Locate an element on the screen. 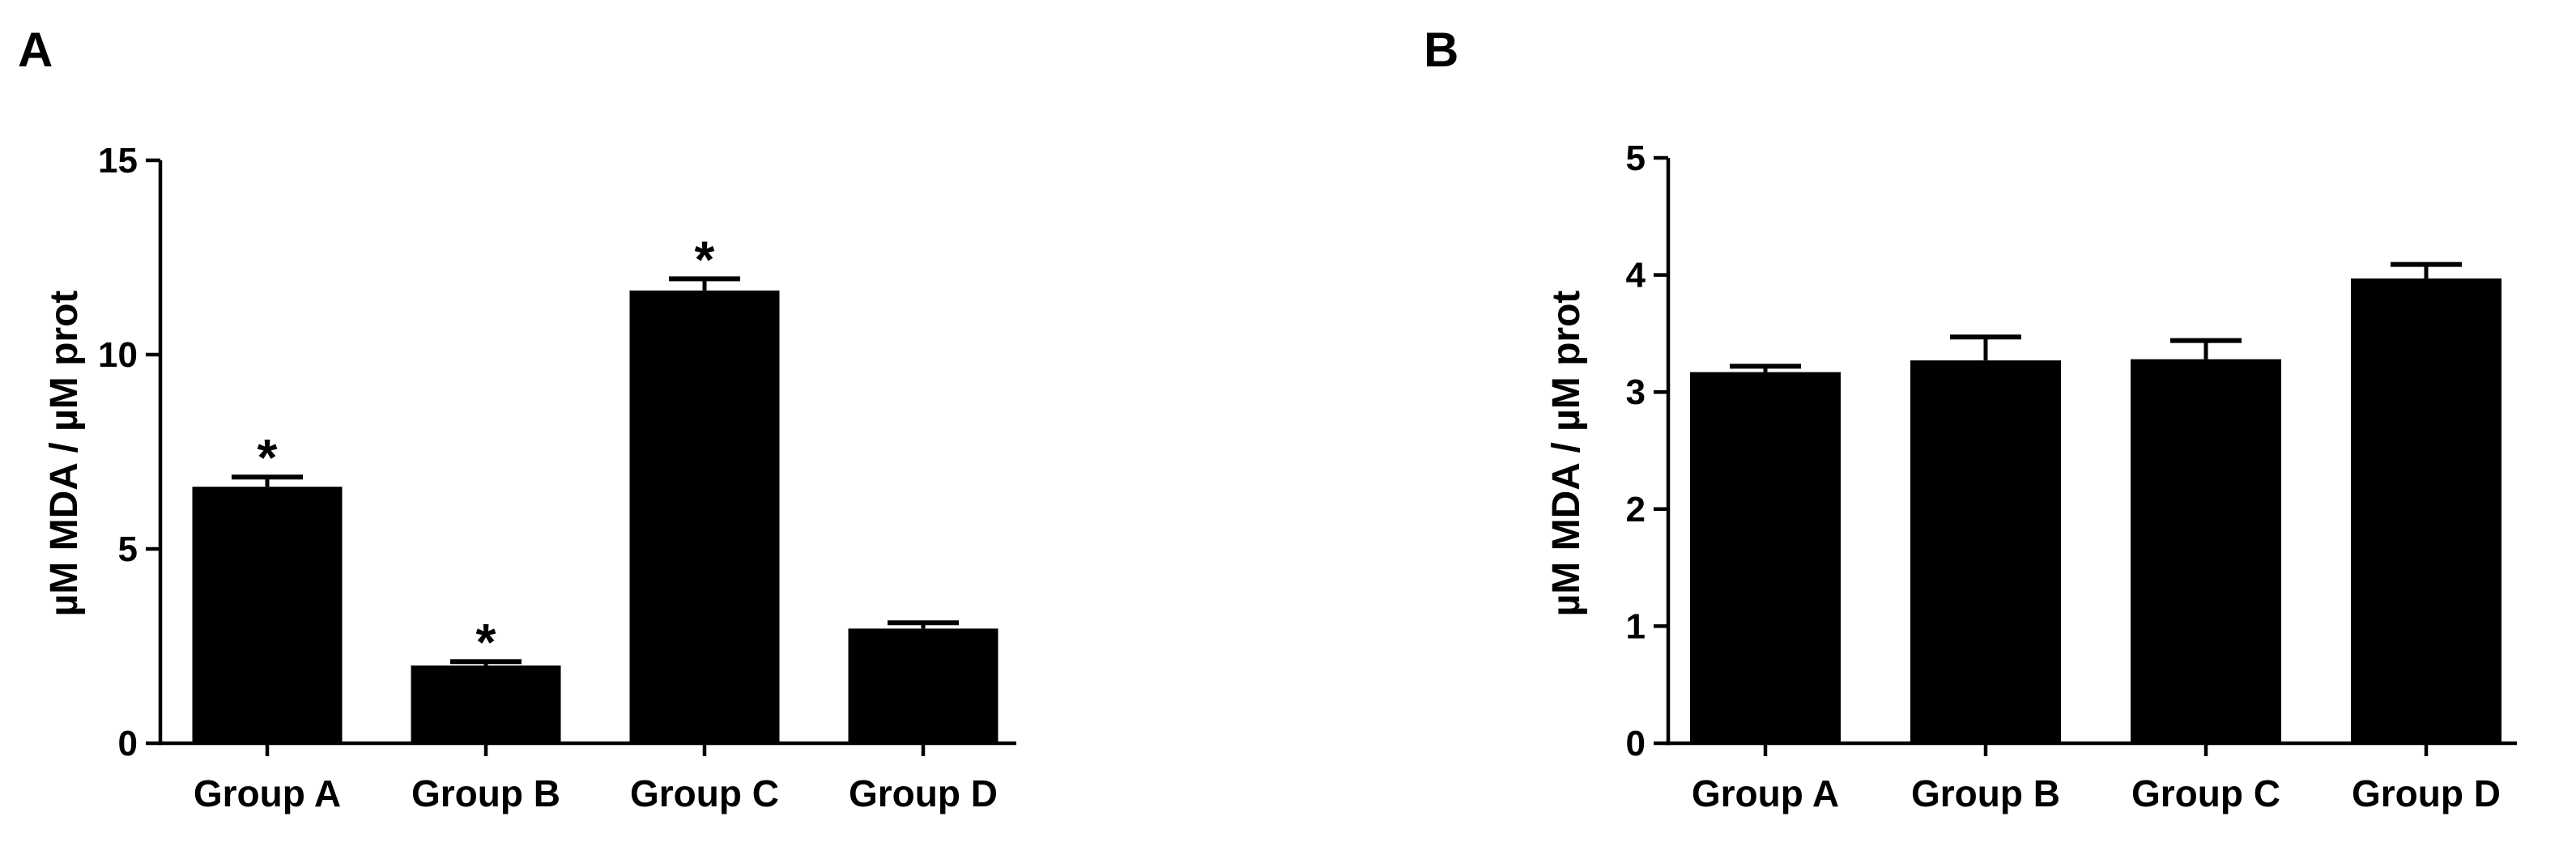 The width and height of the screenshot is (2576, 842). panel-b-category-label: Group C is located at coordinates (2205, 793).